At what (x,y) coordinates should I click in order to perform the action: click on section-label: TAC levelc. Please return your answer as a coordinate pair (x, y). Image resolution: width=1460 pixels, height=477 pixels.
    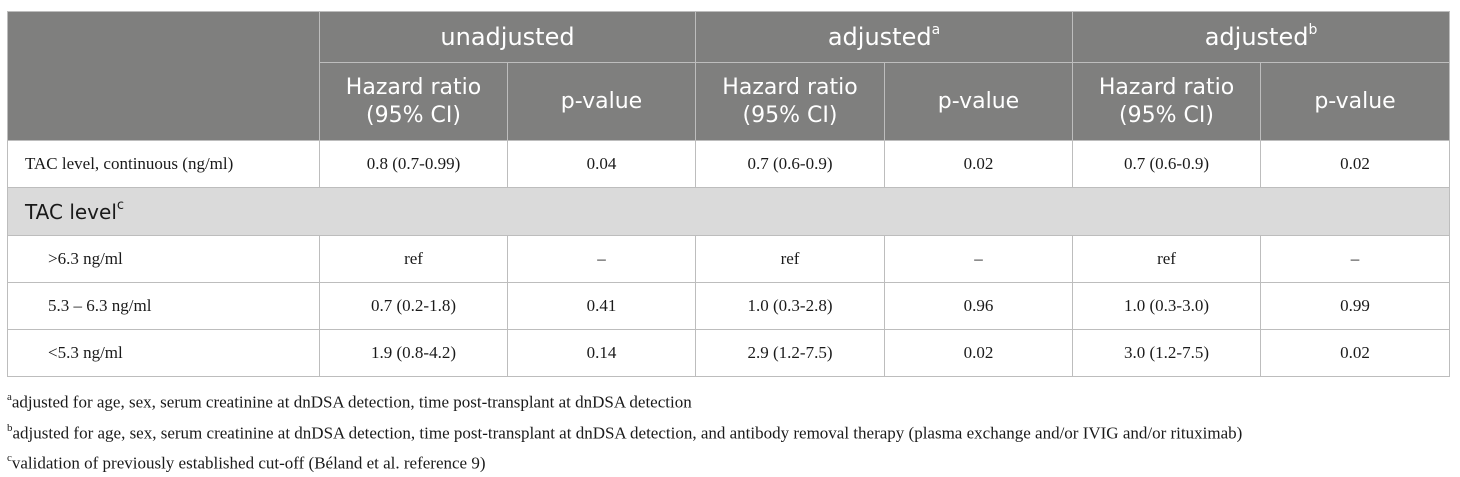
    Looking at the image, I should click on (728, 211).